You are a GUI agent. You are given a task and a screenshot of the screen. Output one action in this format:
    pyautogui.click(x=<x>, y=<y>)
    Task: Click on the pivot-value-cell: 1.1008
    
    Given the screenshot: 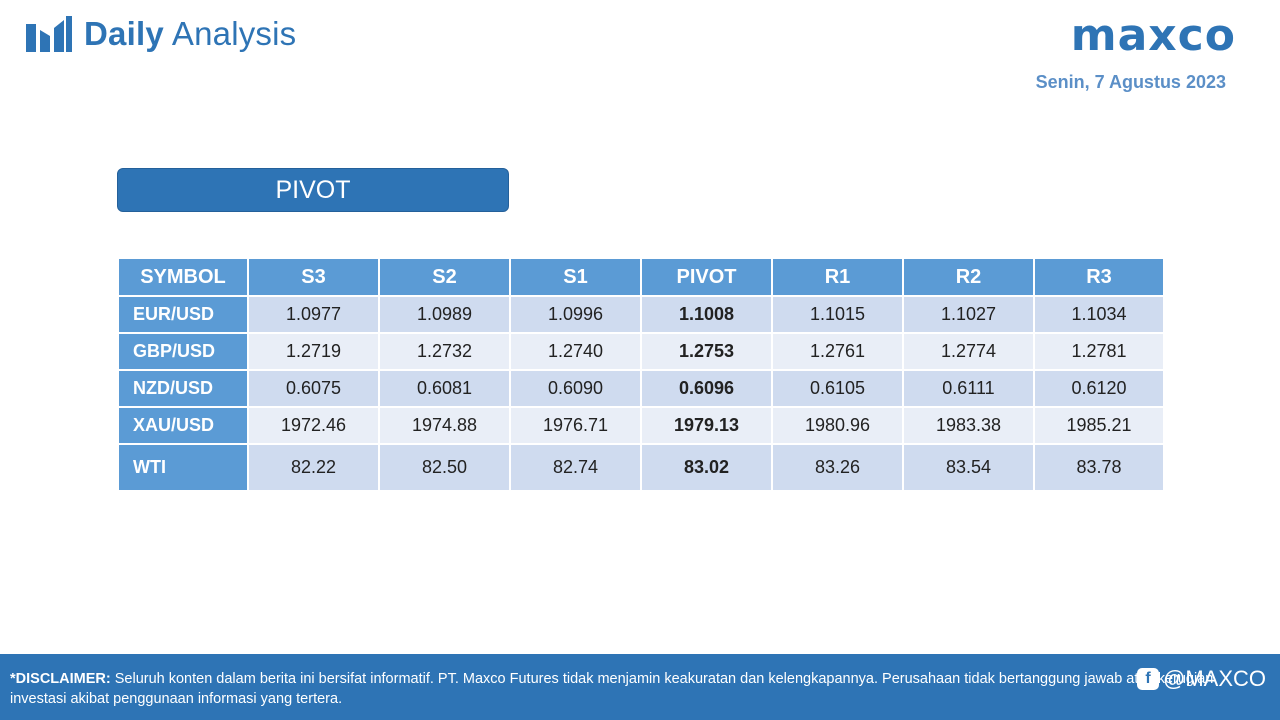 What is the action you would take?
    pyautogui.click(x=706, y=314)
    